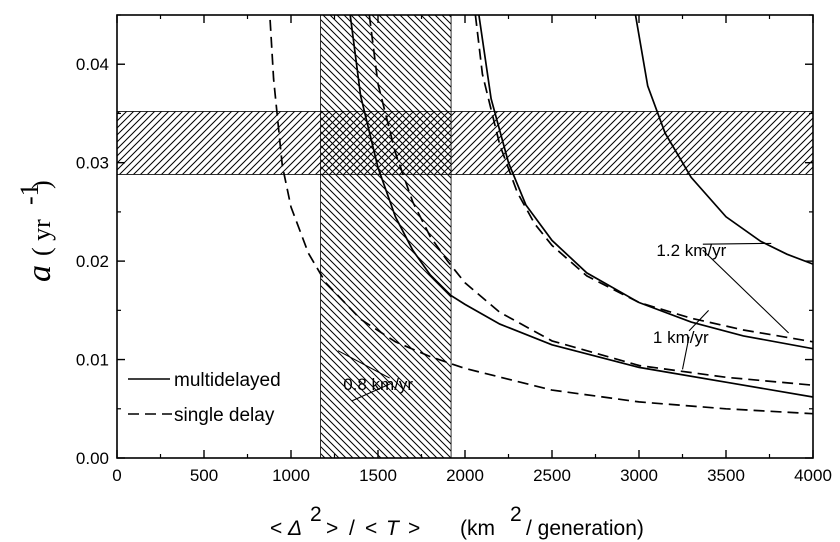  I want to click on x-tick-label: 1500, so click(378, 475).